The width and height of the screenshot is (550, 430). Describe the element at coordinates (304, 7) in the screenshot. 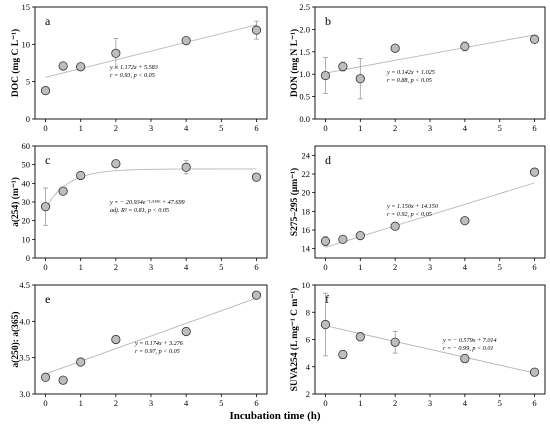

I see `y-tick-label: 2.5` at that location.